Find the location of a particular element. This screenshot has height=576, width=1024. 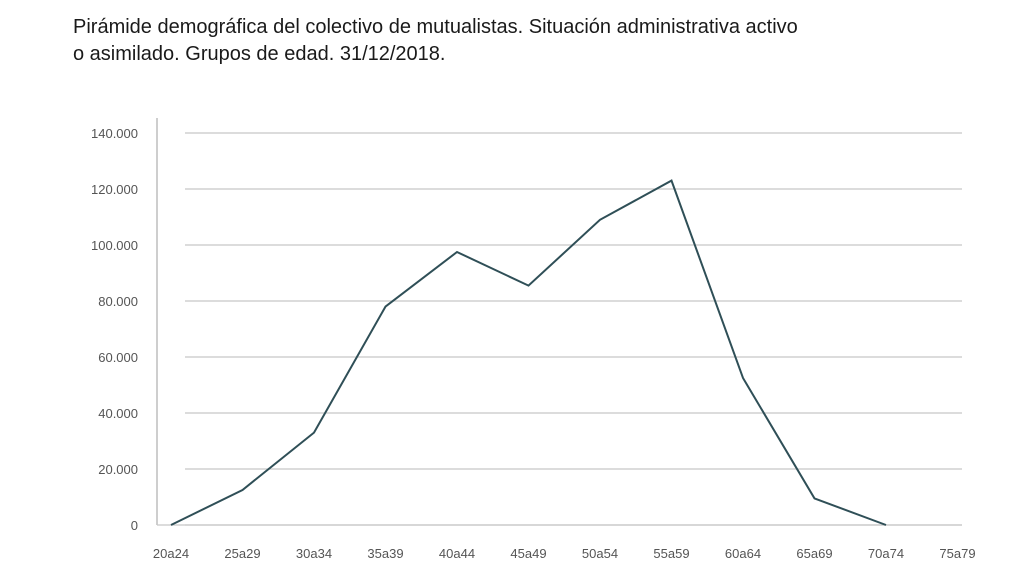

x-tick-label: 35a39 is located at coordinates (385, 553).